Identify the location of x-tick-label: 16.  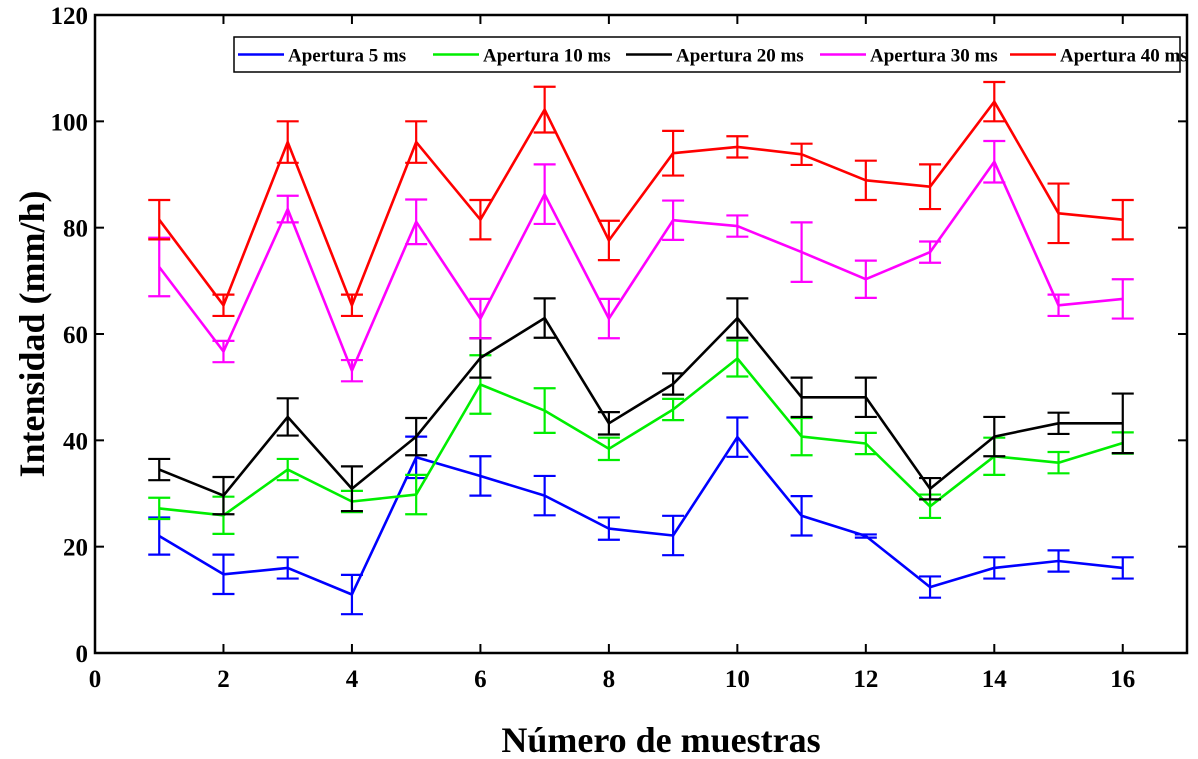
(1122, 679).